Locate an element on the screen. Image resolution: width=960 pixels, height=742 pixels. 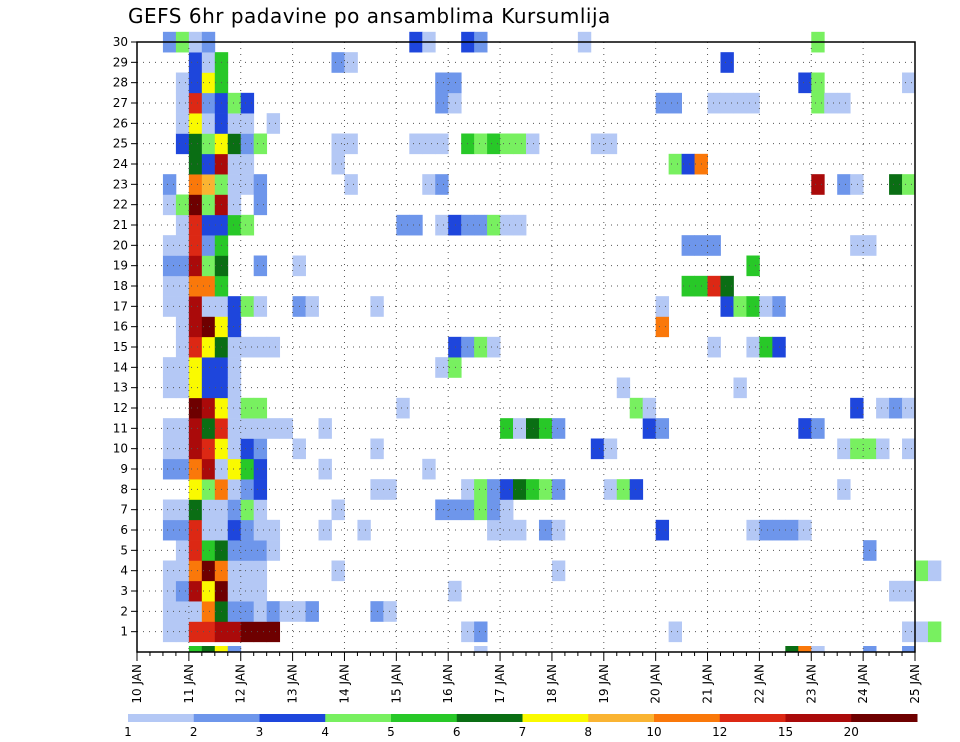
heatmap-cell-m11-t52 is located at coordinates (818, 428).